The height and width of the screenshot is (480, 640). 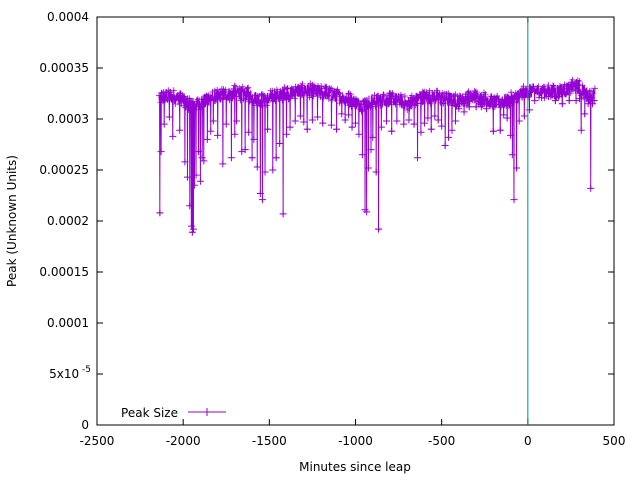 What do you see at coordinates (64, 170) in the screenshot?
I see `y-tick-label: 0.00025` at bounding box center [64, 170].